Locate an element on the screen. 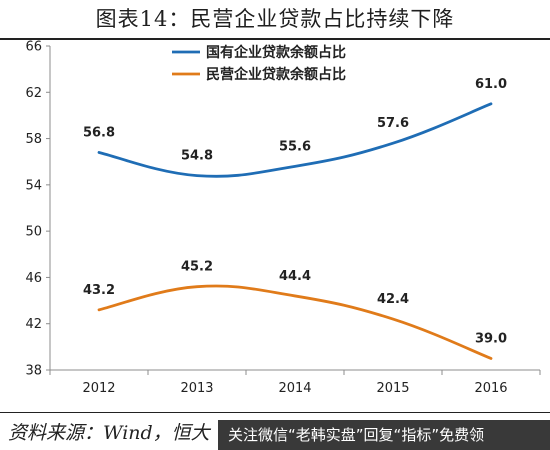  chart-title-bar: 图表14：民营企业贷款占比持续下降 is located at coordinates (275, 20).